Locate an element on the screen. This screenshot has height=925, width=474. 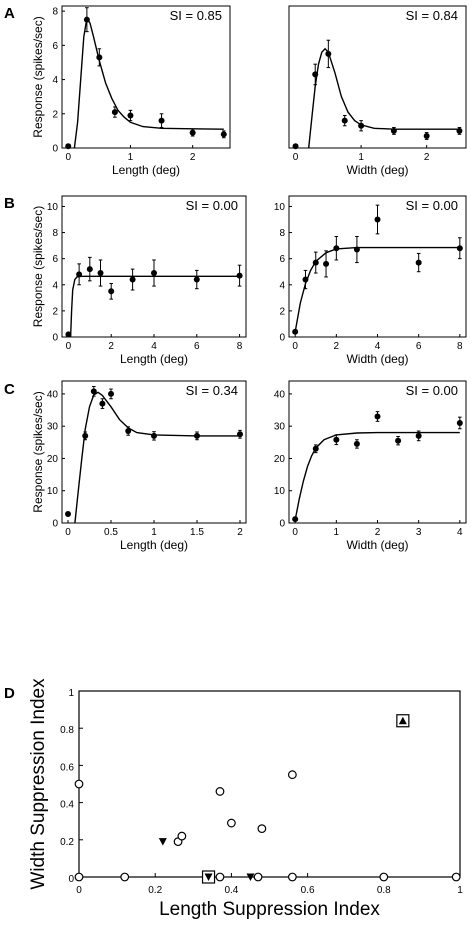
chart-b-4: 0 2 4 6 8 0 2 4 6 8 10 Width (deg) SI = 0.00 is located at coordinates (370, 280).